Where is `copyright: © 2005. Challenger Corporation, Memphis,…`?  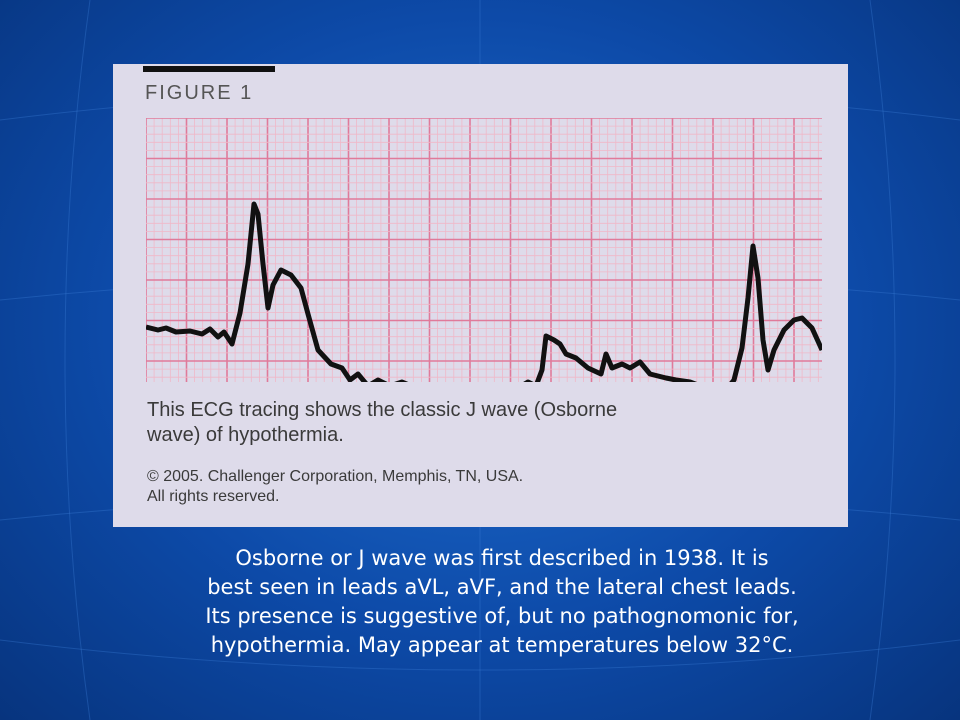 copyright: © 2005. Challenger Corporation, Memphis,… is located at coordinates (335, 487).